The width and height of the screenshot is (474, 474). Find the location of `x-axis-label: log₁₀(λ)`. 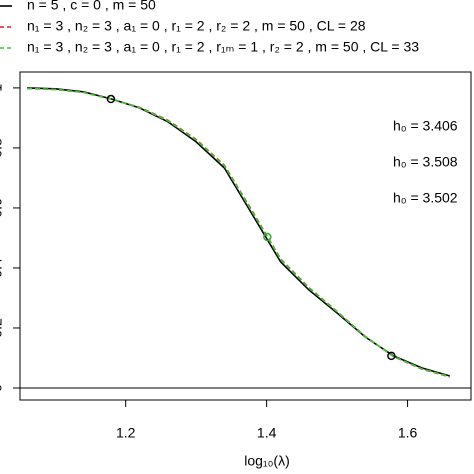

x-axis-label: log₁₀(λ) is located at coordinates (267, 461).